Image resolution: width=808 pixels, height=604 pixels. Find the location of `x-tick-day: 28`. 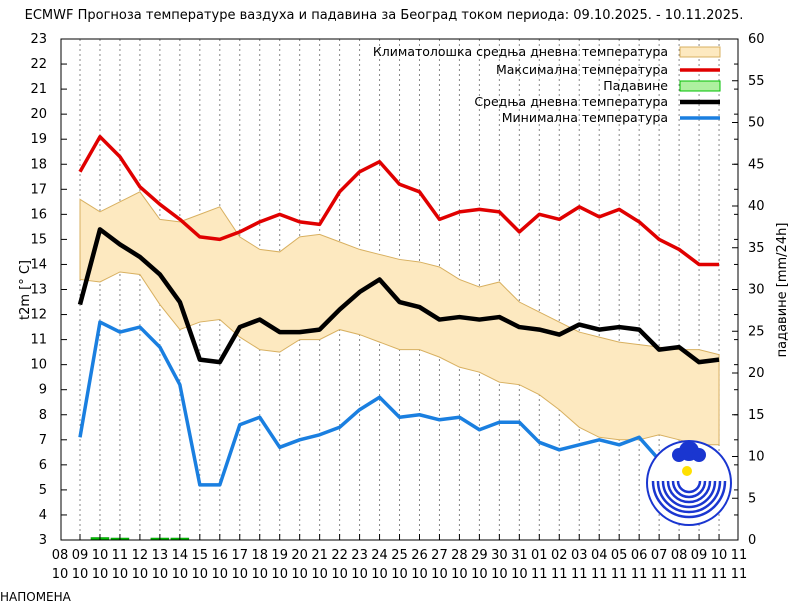

x-tick-day: 28 is located at coordinates (459, 555).